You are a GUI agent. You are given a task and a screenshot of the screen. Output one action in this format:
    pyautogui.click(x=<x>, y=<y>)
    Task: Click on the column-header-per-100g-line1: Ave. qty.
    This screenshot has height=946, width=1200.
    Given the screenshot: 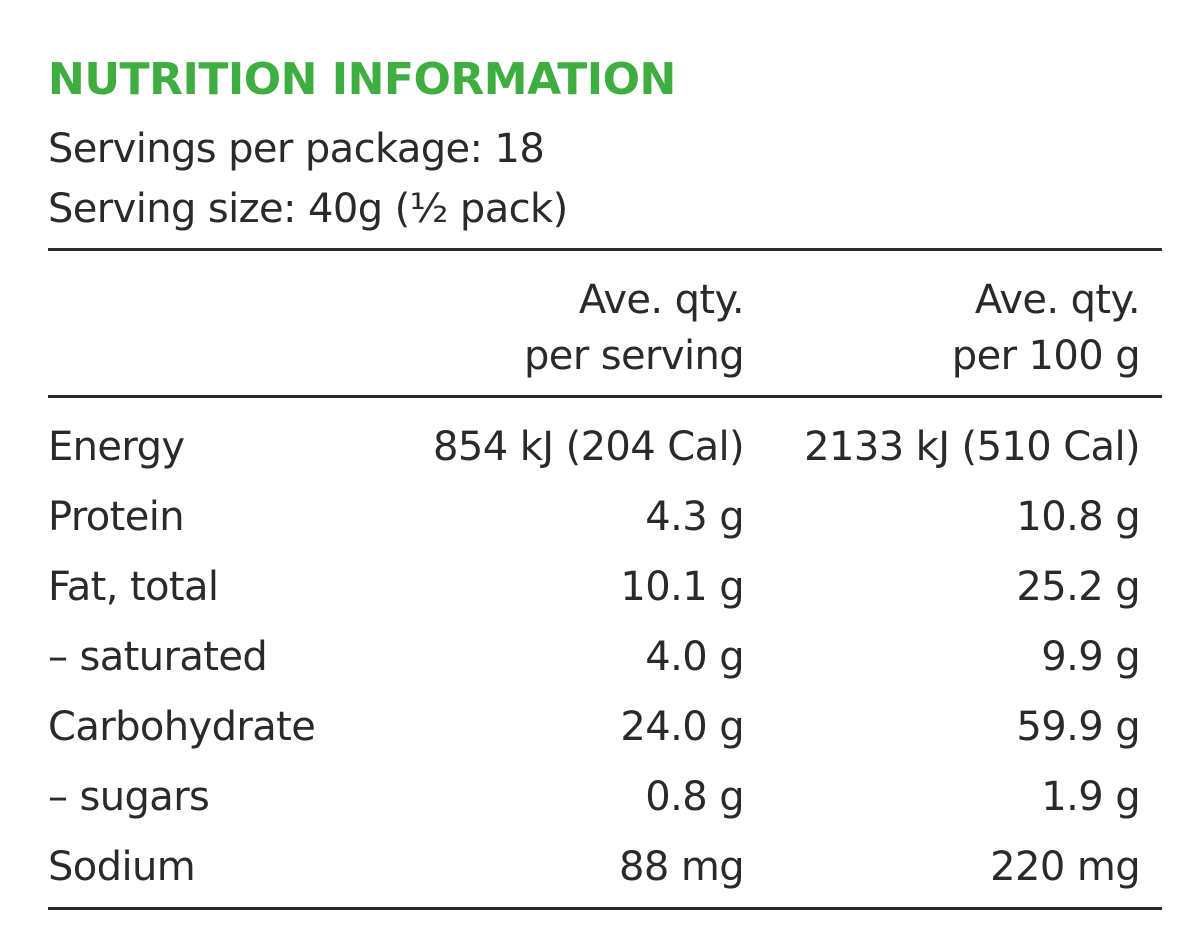 What is the action you would take?
    pyautogui.click(x=1057, y=300)
    